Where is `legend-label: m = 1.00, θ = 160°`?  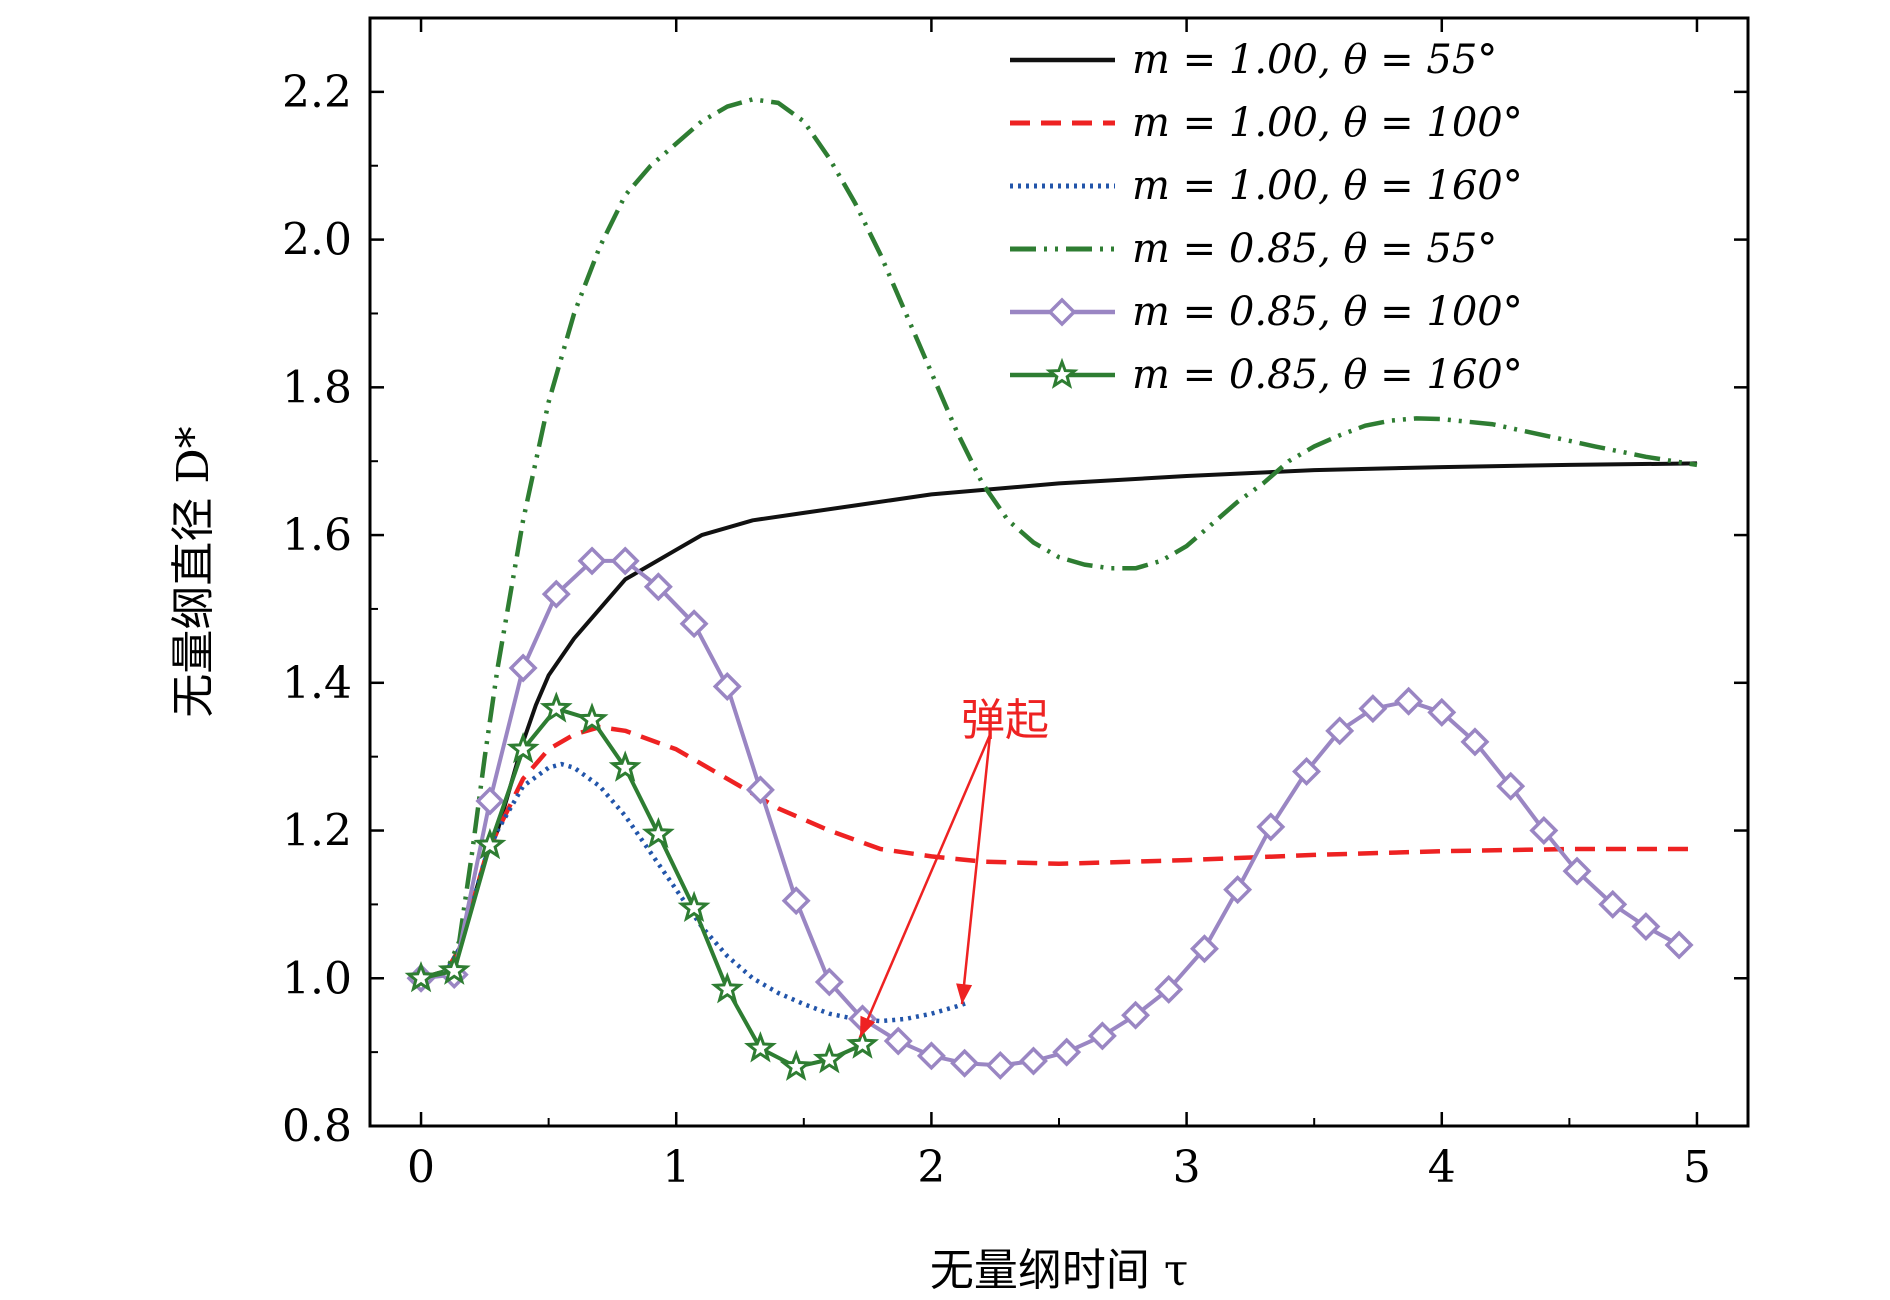
legend-label: m = 1.00, θ = 160° is located at coordinates (1327, 186).